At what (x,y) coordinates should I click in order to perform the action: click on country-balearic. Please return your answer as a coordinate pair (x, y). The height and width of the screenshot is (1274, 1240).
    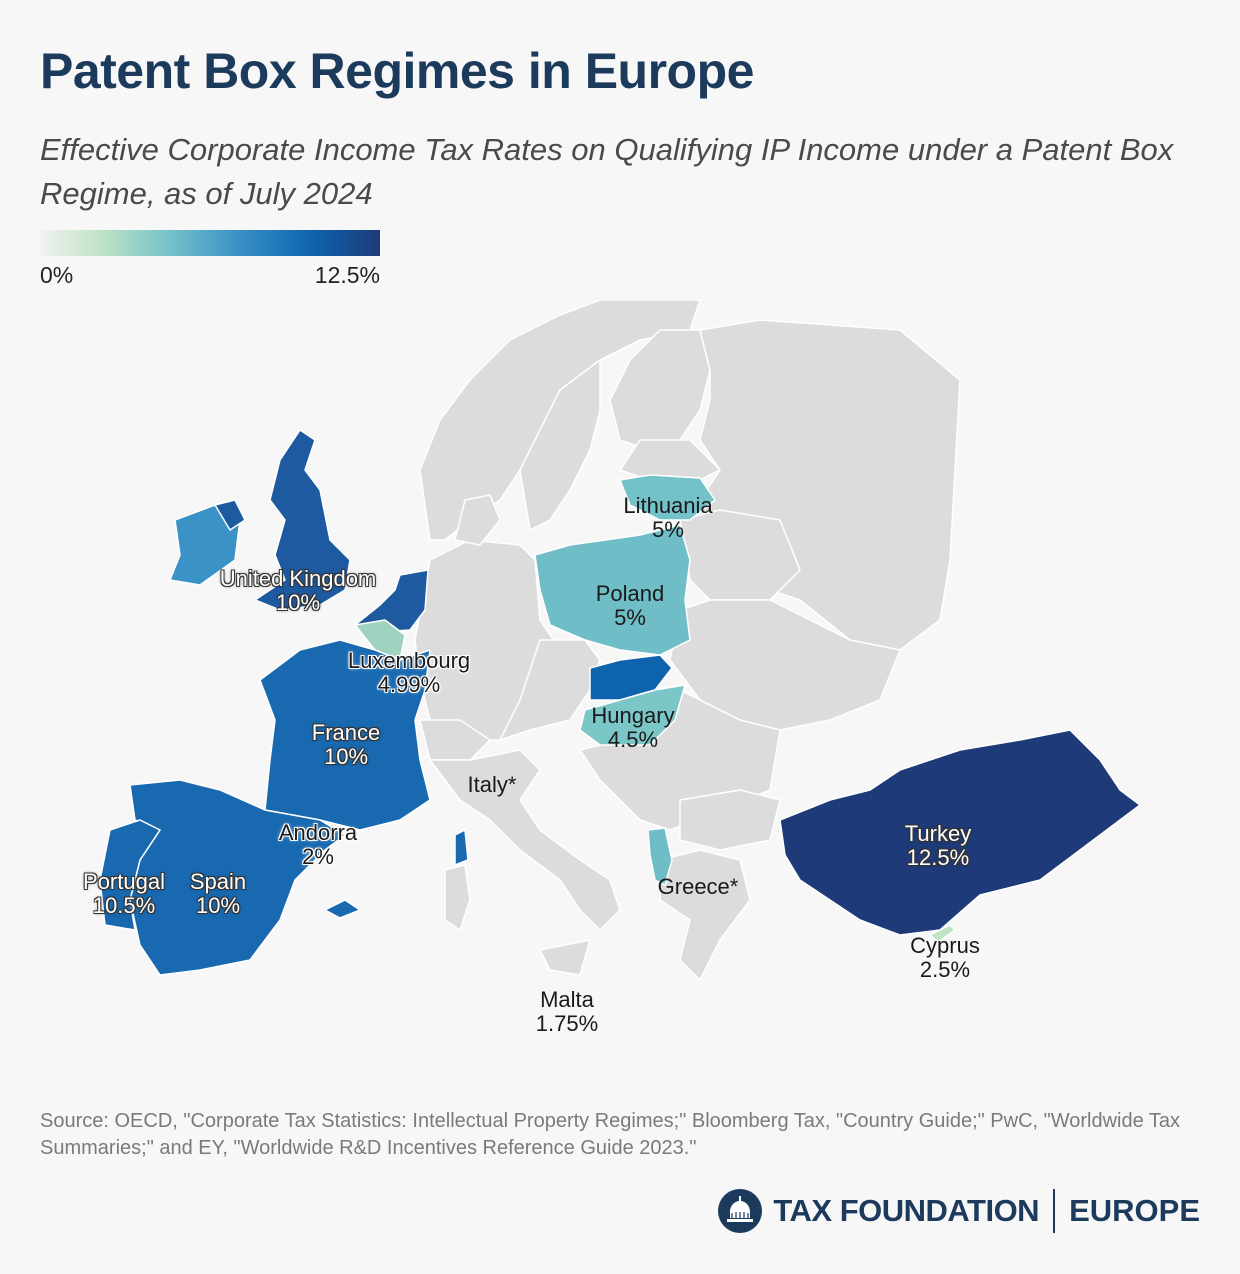
    Looking at the image, I should click on (342, 909).